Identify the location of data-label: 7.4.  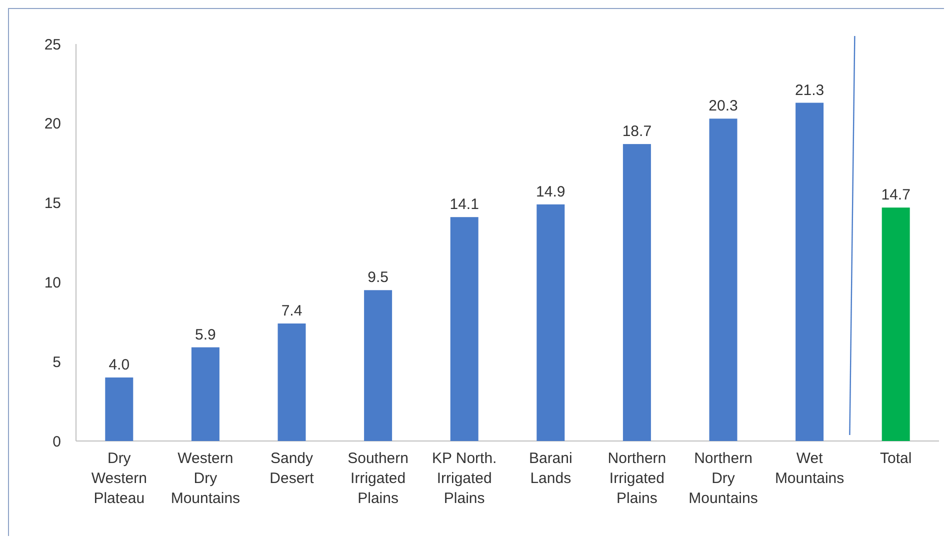
(291, 311).